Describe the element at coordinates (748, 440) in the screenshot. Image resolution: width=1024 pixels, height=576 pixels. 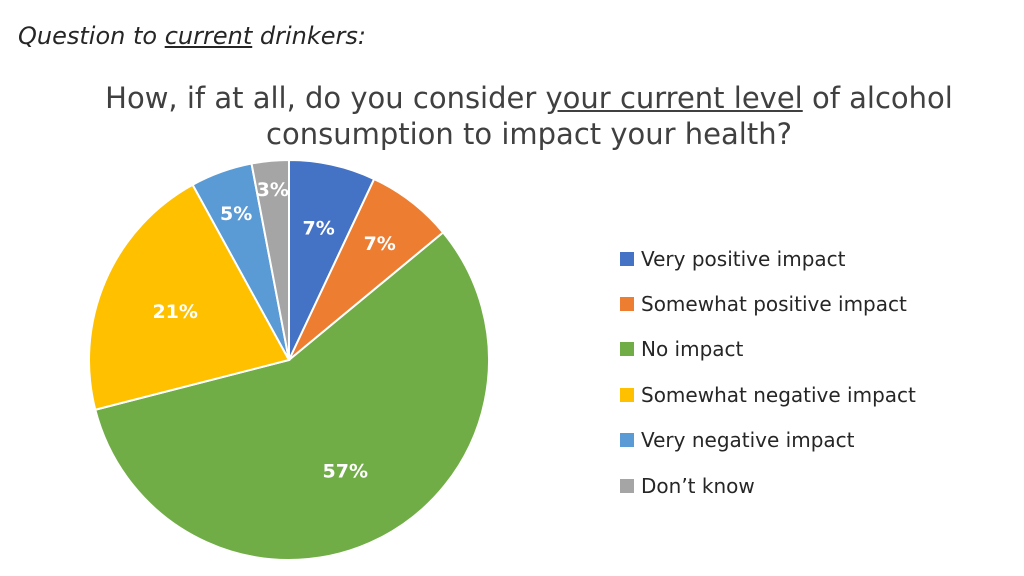
I see `legend-label: Very negative impact` at that location.